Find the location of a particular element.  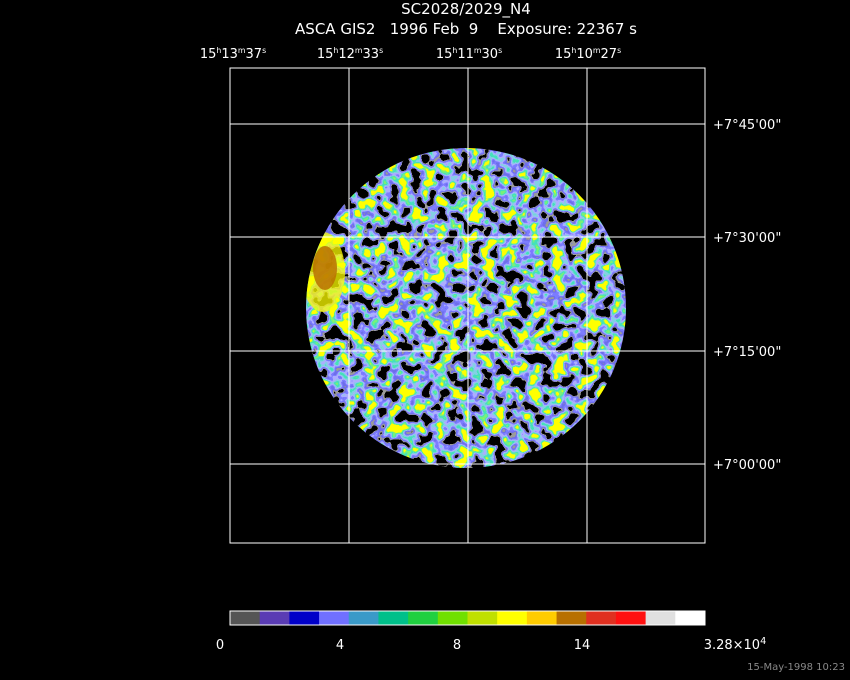

label: 15h12m33s is located at coordinates (350, 54).